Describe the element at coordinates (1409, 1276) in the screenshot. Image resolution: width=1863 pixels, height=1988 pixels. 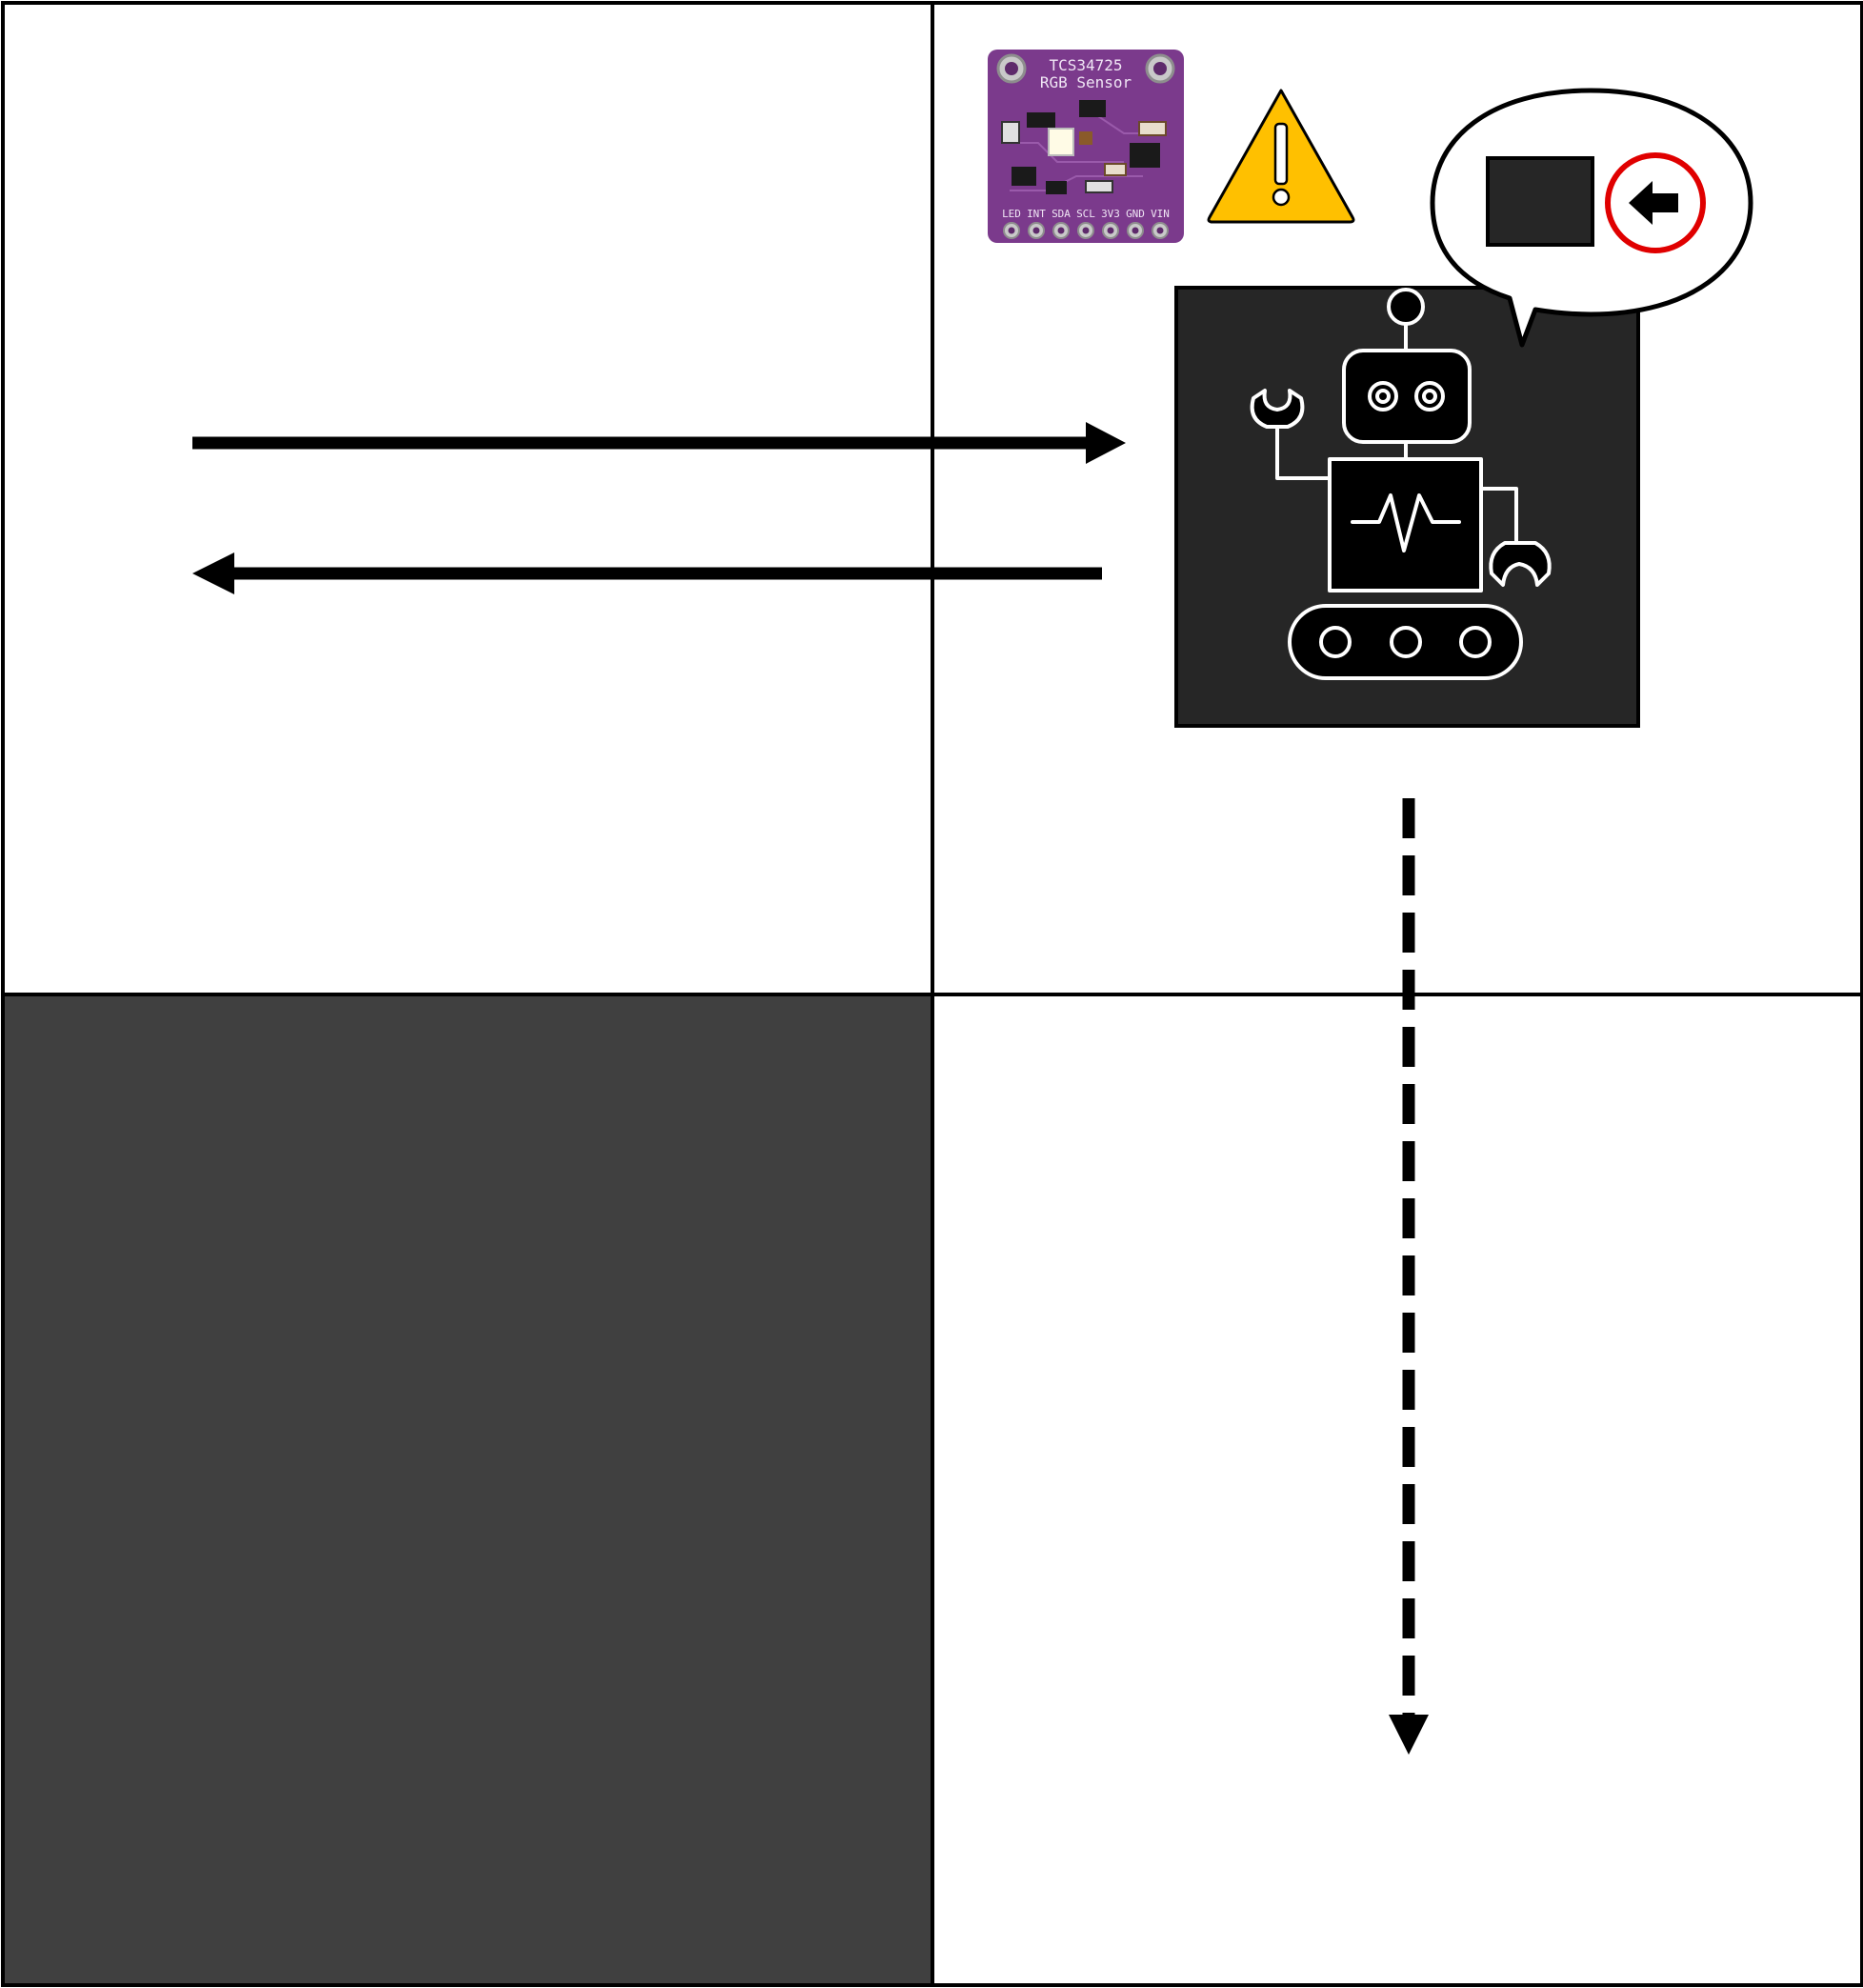
I see `arrow-move-down` at that location.